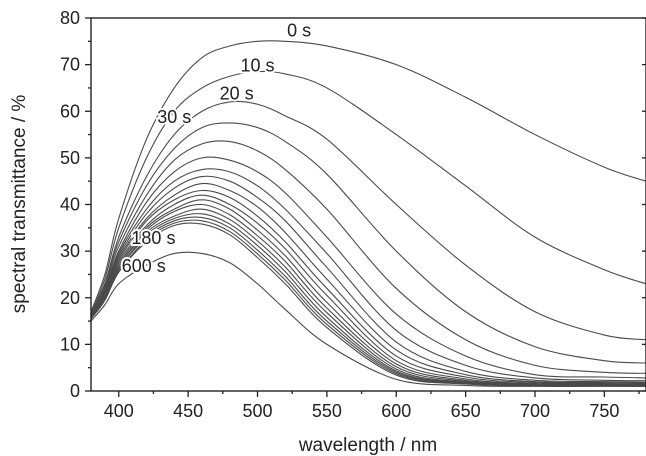 Image resolution: width=646 pixels, height=456 pixels. I want to click on y-tick-label: 20, so click(70, 298).